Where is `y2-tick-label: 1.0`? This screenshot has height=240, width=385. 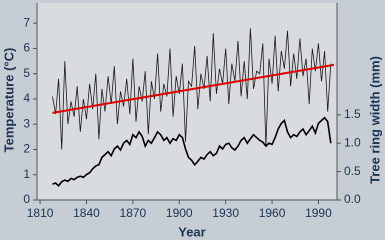 y2-tick-label: 1.0 is located at coordinates (352, 142).